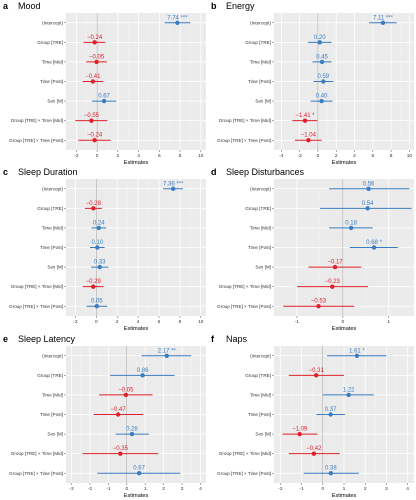 The height and width of the screenshot is (500, 416). What do you see at coordinates (369, 184) in the screenshot?
I see `estimate-label: 0.56` at bounding box center [369, 184].